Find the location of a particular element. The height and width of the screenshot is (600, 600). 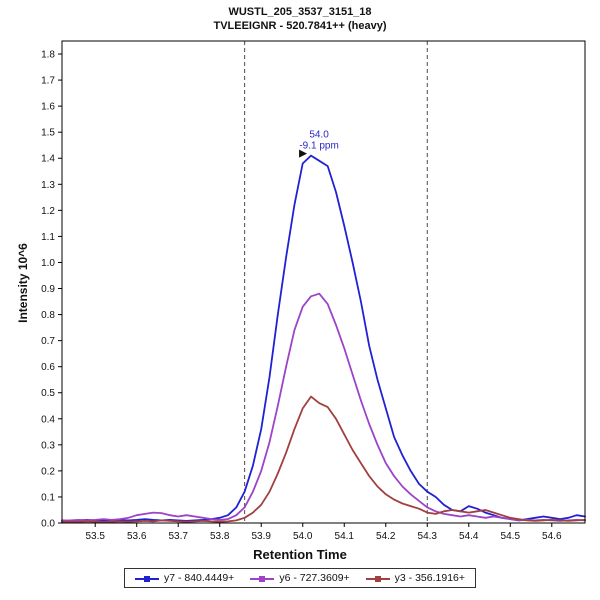

x-tick-label: 54.6 is located at coordinates (552, 536).